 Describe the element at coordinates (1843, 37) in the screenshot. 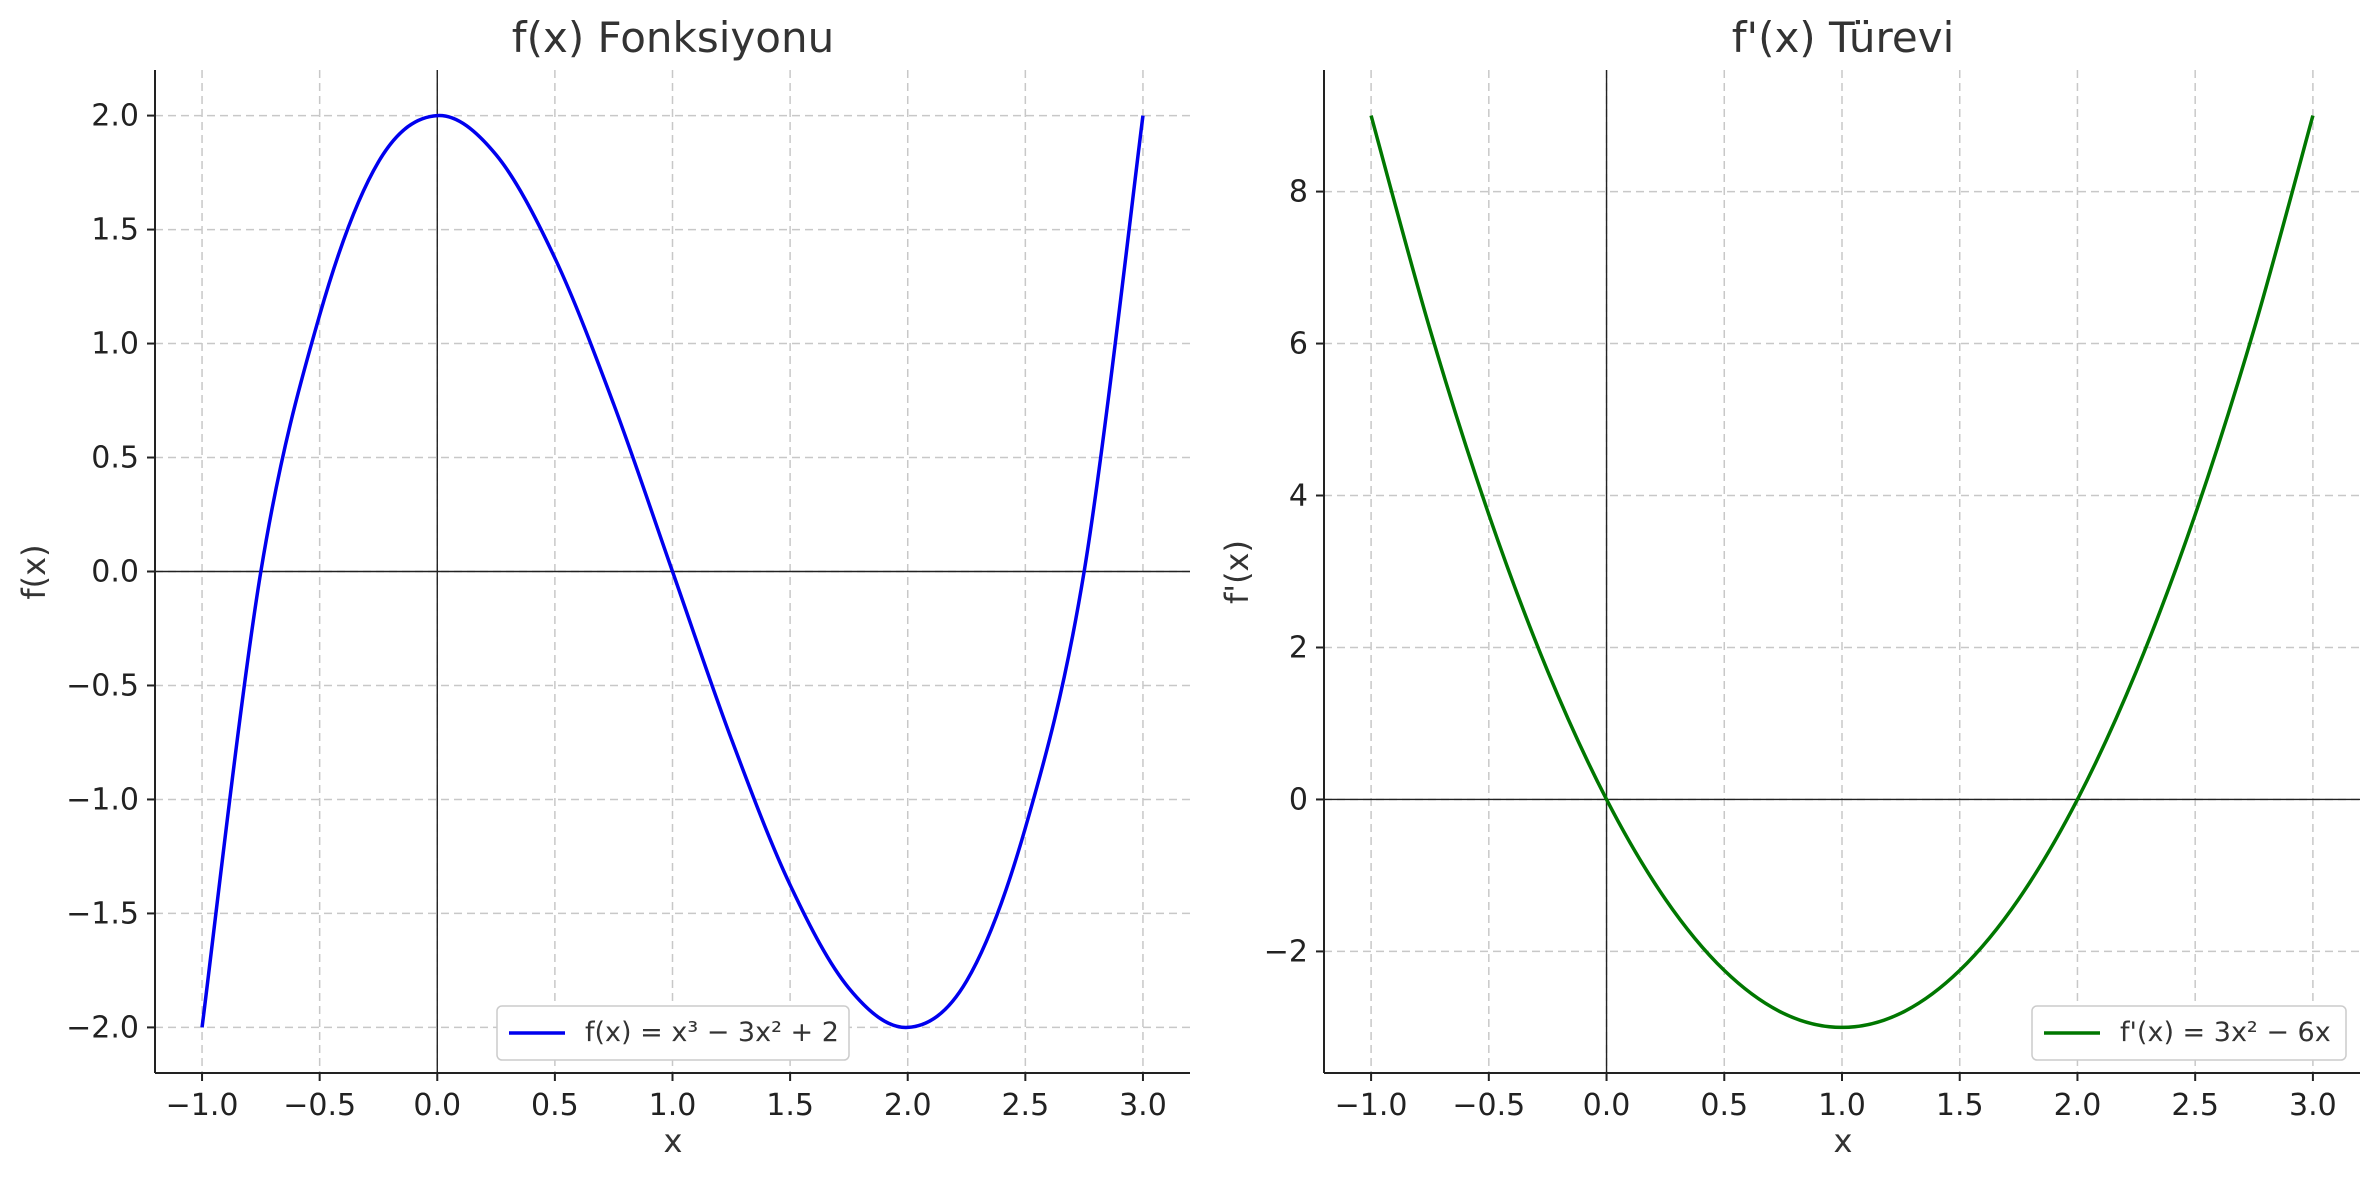

I see `chart-title: f'(x) Türevi` at that location.